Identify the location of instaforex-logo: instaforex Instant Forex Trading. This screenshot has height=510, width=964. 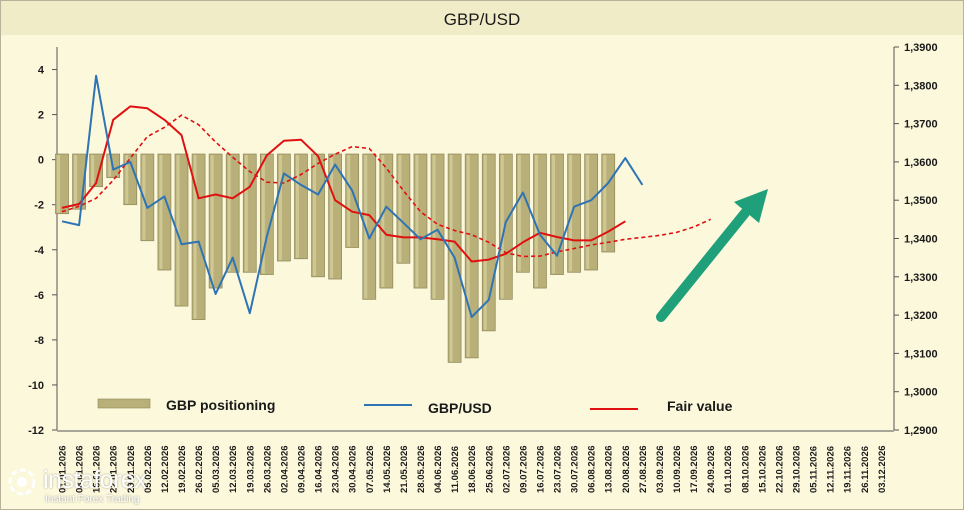
(105, 485).